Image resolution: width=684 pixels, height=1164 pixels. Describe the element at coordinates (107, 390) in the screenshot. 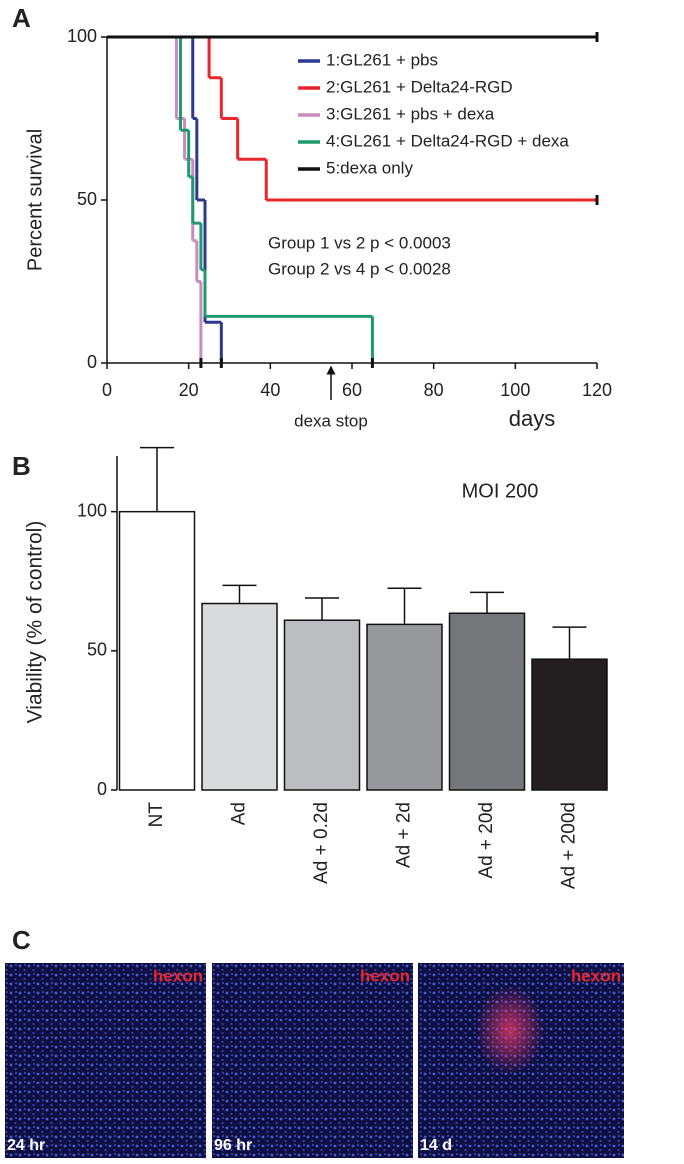

I see `x-tick-label: 0` at that location.